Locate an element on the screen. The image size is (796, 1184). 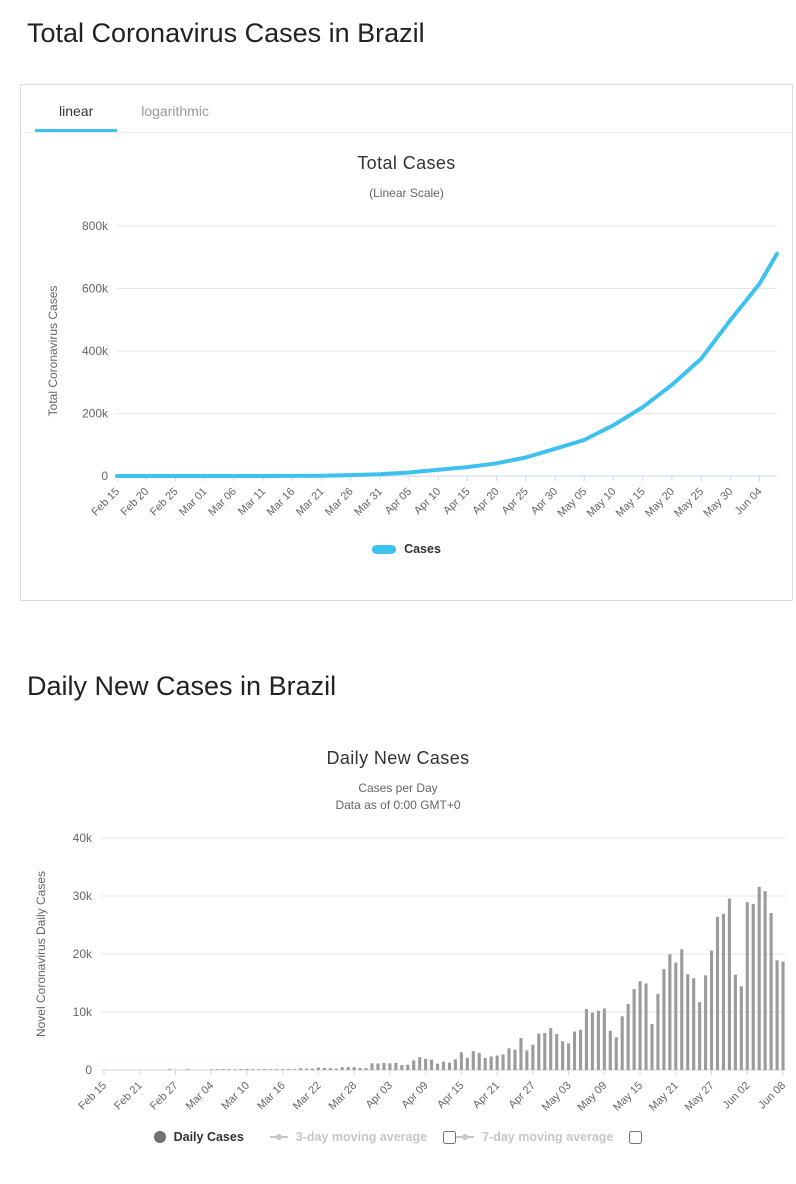
legend-label-cases: Cases is located at coordinates (422, 549).